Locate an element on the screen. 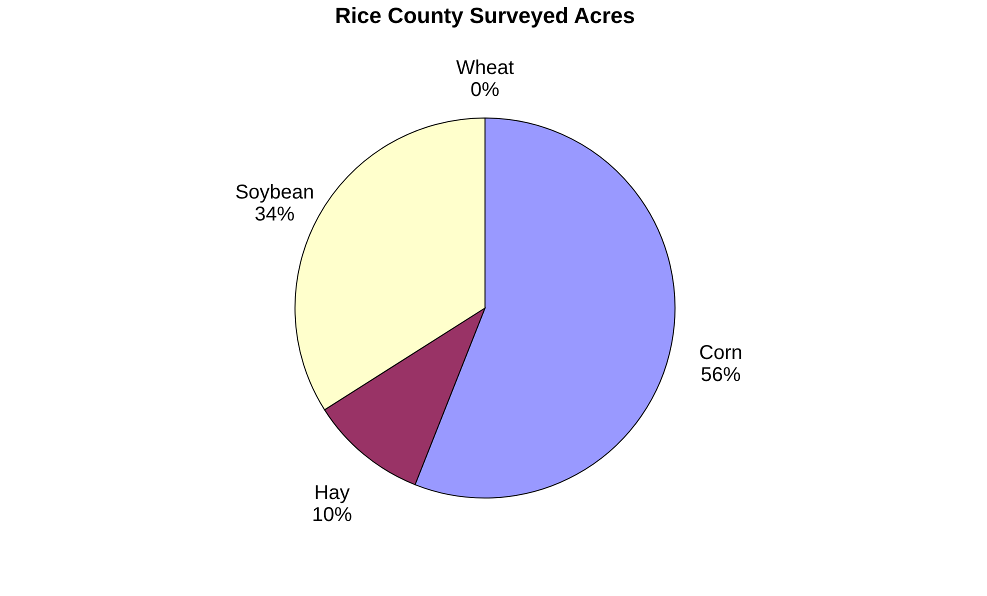 The width and height of the screenshot is (987, 596). slice-label: Hay is located at coordinates (332, 493).